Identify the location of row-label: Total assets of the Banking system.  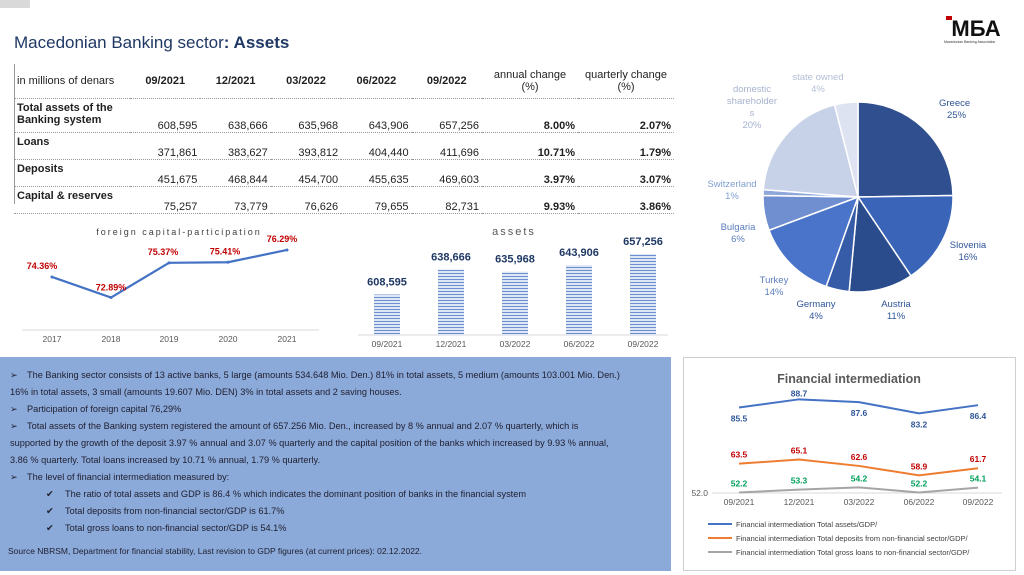
(72, 115).